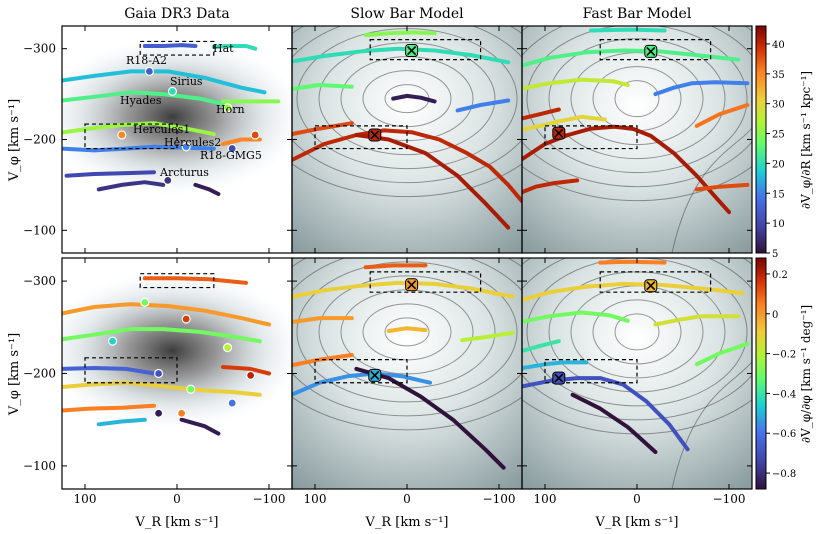 Image resolution: width=822 pixels, height=534 pixels. Describe the element at coordinates (14, 374) in the screenshot. I see `y-axis-label-bottom: V_φ [km s⁻¹]` at that location.